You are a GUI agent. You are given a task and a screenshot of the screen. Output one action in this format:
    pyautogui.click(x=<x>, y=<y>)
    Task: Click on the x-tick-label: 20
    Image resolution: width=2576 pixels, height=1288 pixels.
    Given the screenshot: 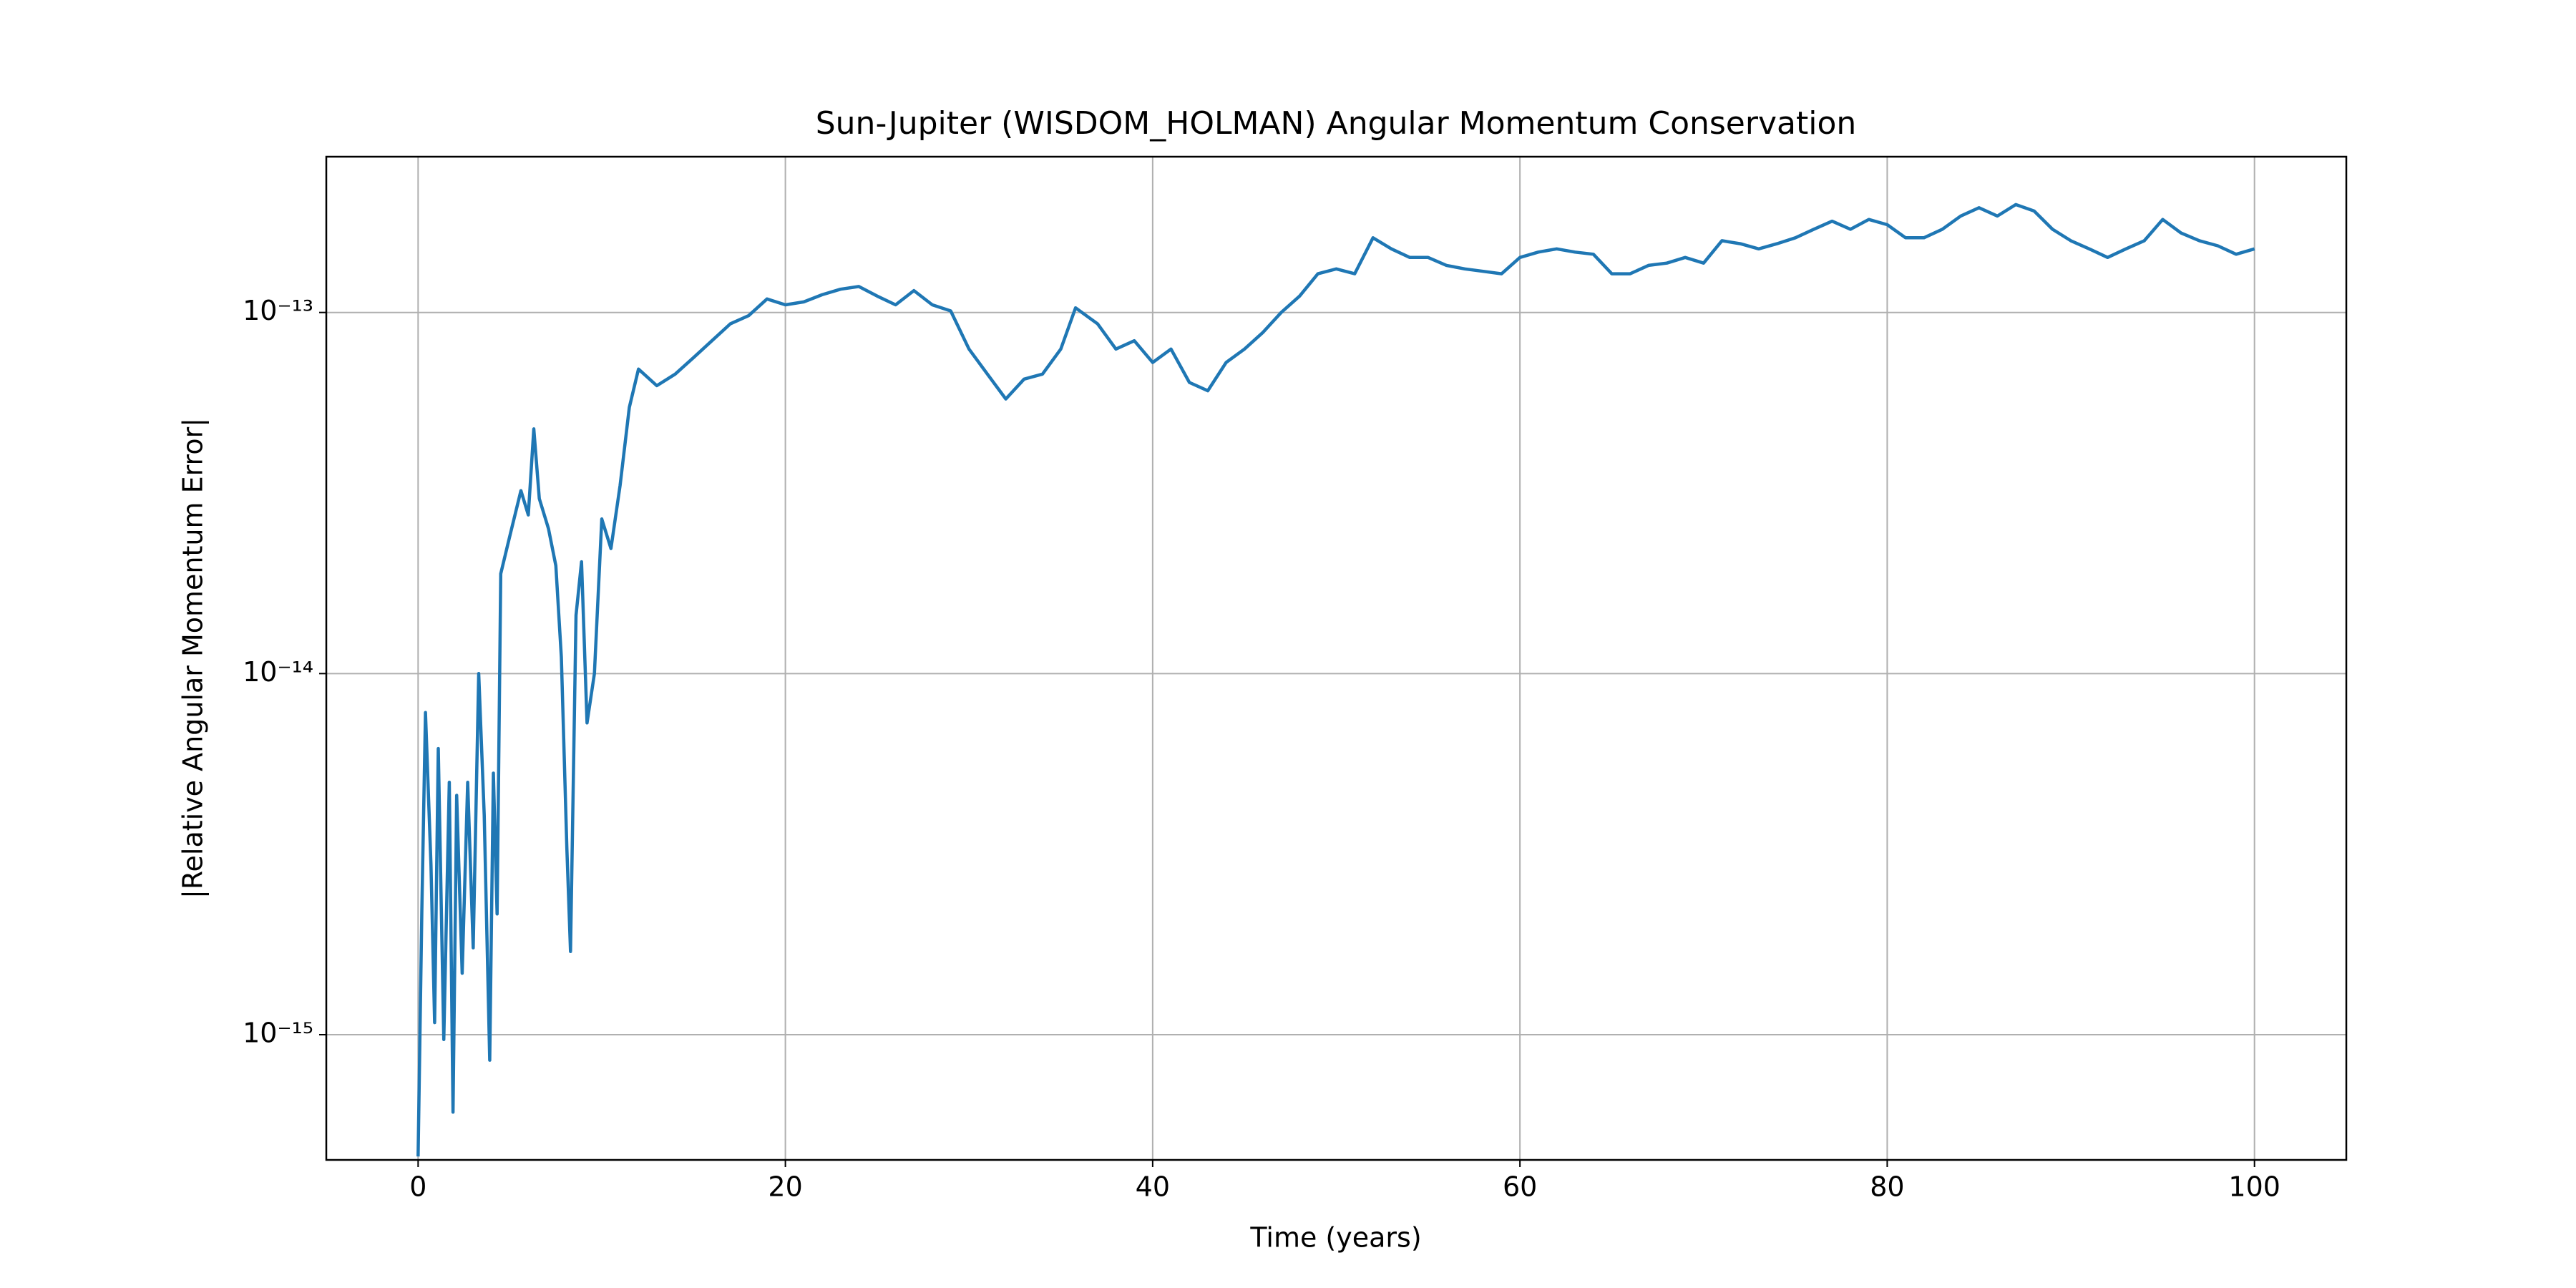 What is the action you would take?
    pyautogui.click(x=785, y=1187)
    